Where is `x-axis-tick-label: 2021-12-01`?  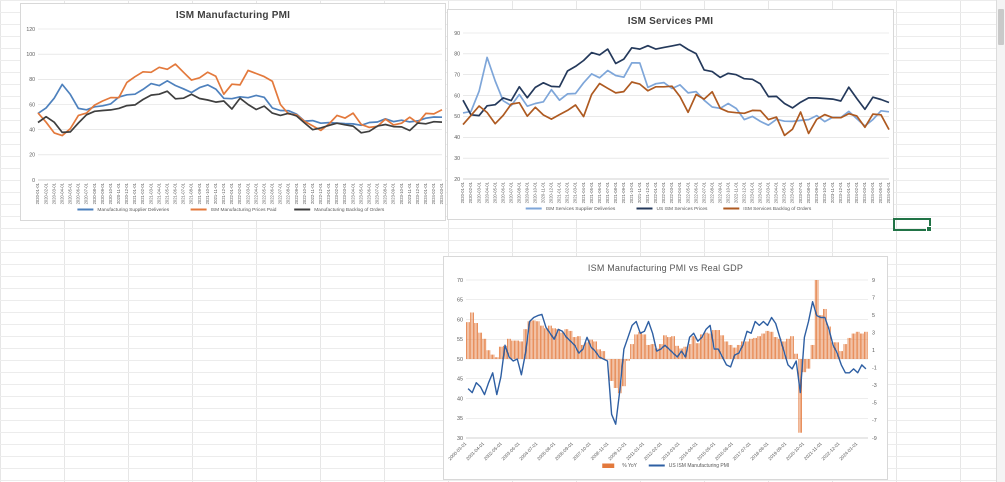 x-axis-tick-label: 2021-12-01 is located at coordinates (647, 192).